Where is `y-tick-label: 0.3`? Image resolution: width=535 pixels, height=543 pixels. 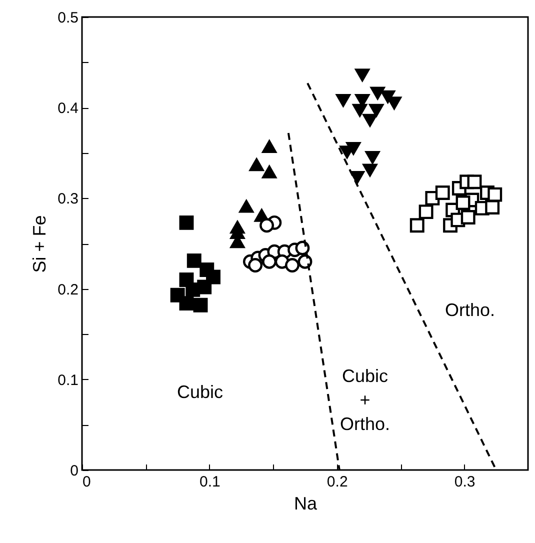
y-tick-label: 0.3 is located at coordinates (68, 199).